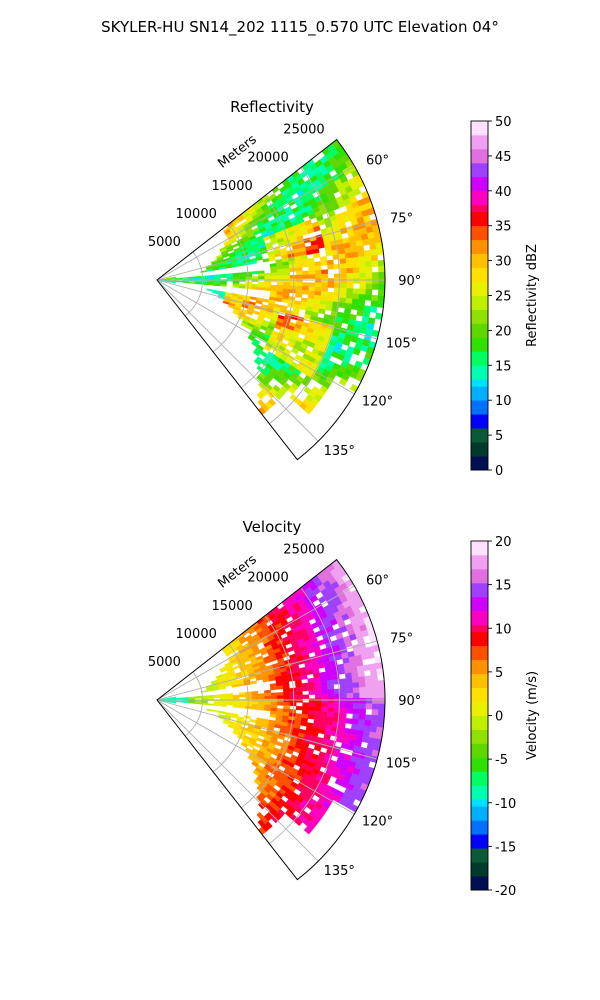  I want to click on azimuth-tick-label: 120°, so click(377, 401).